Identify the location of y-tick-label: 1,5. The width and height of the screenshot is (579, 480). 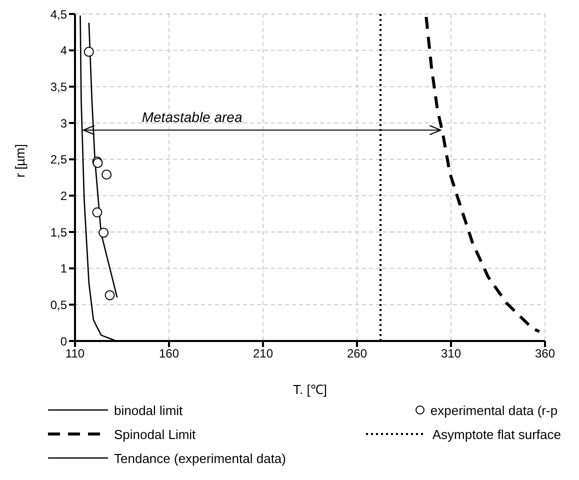
(59, 232).